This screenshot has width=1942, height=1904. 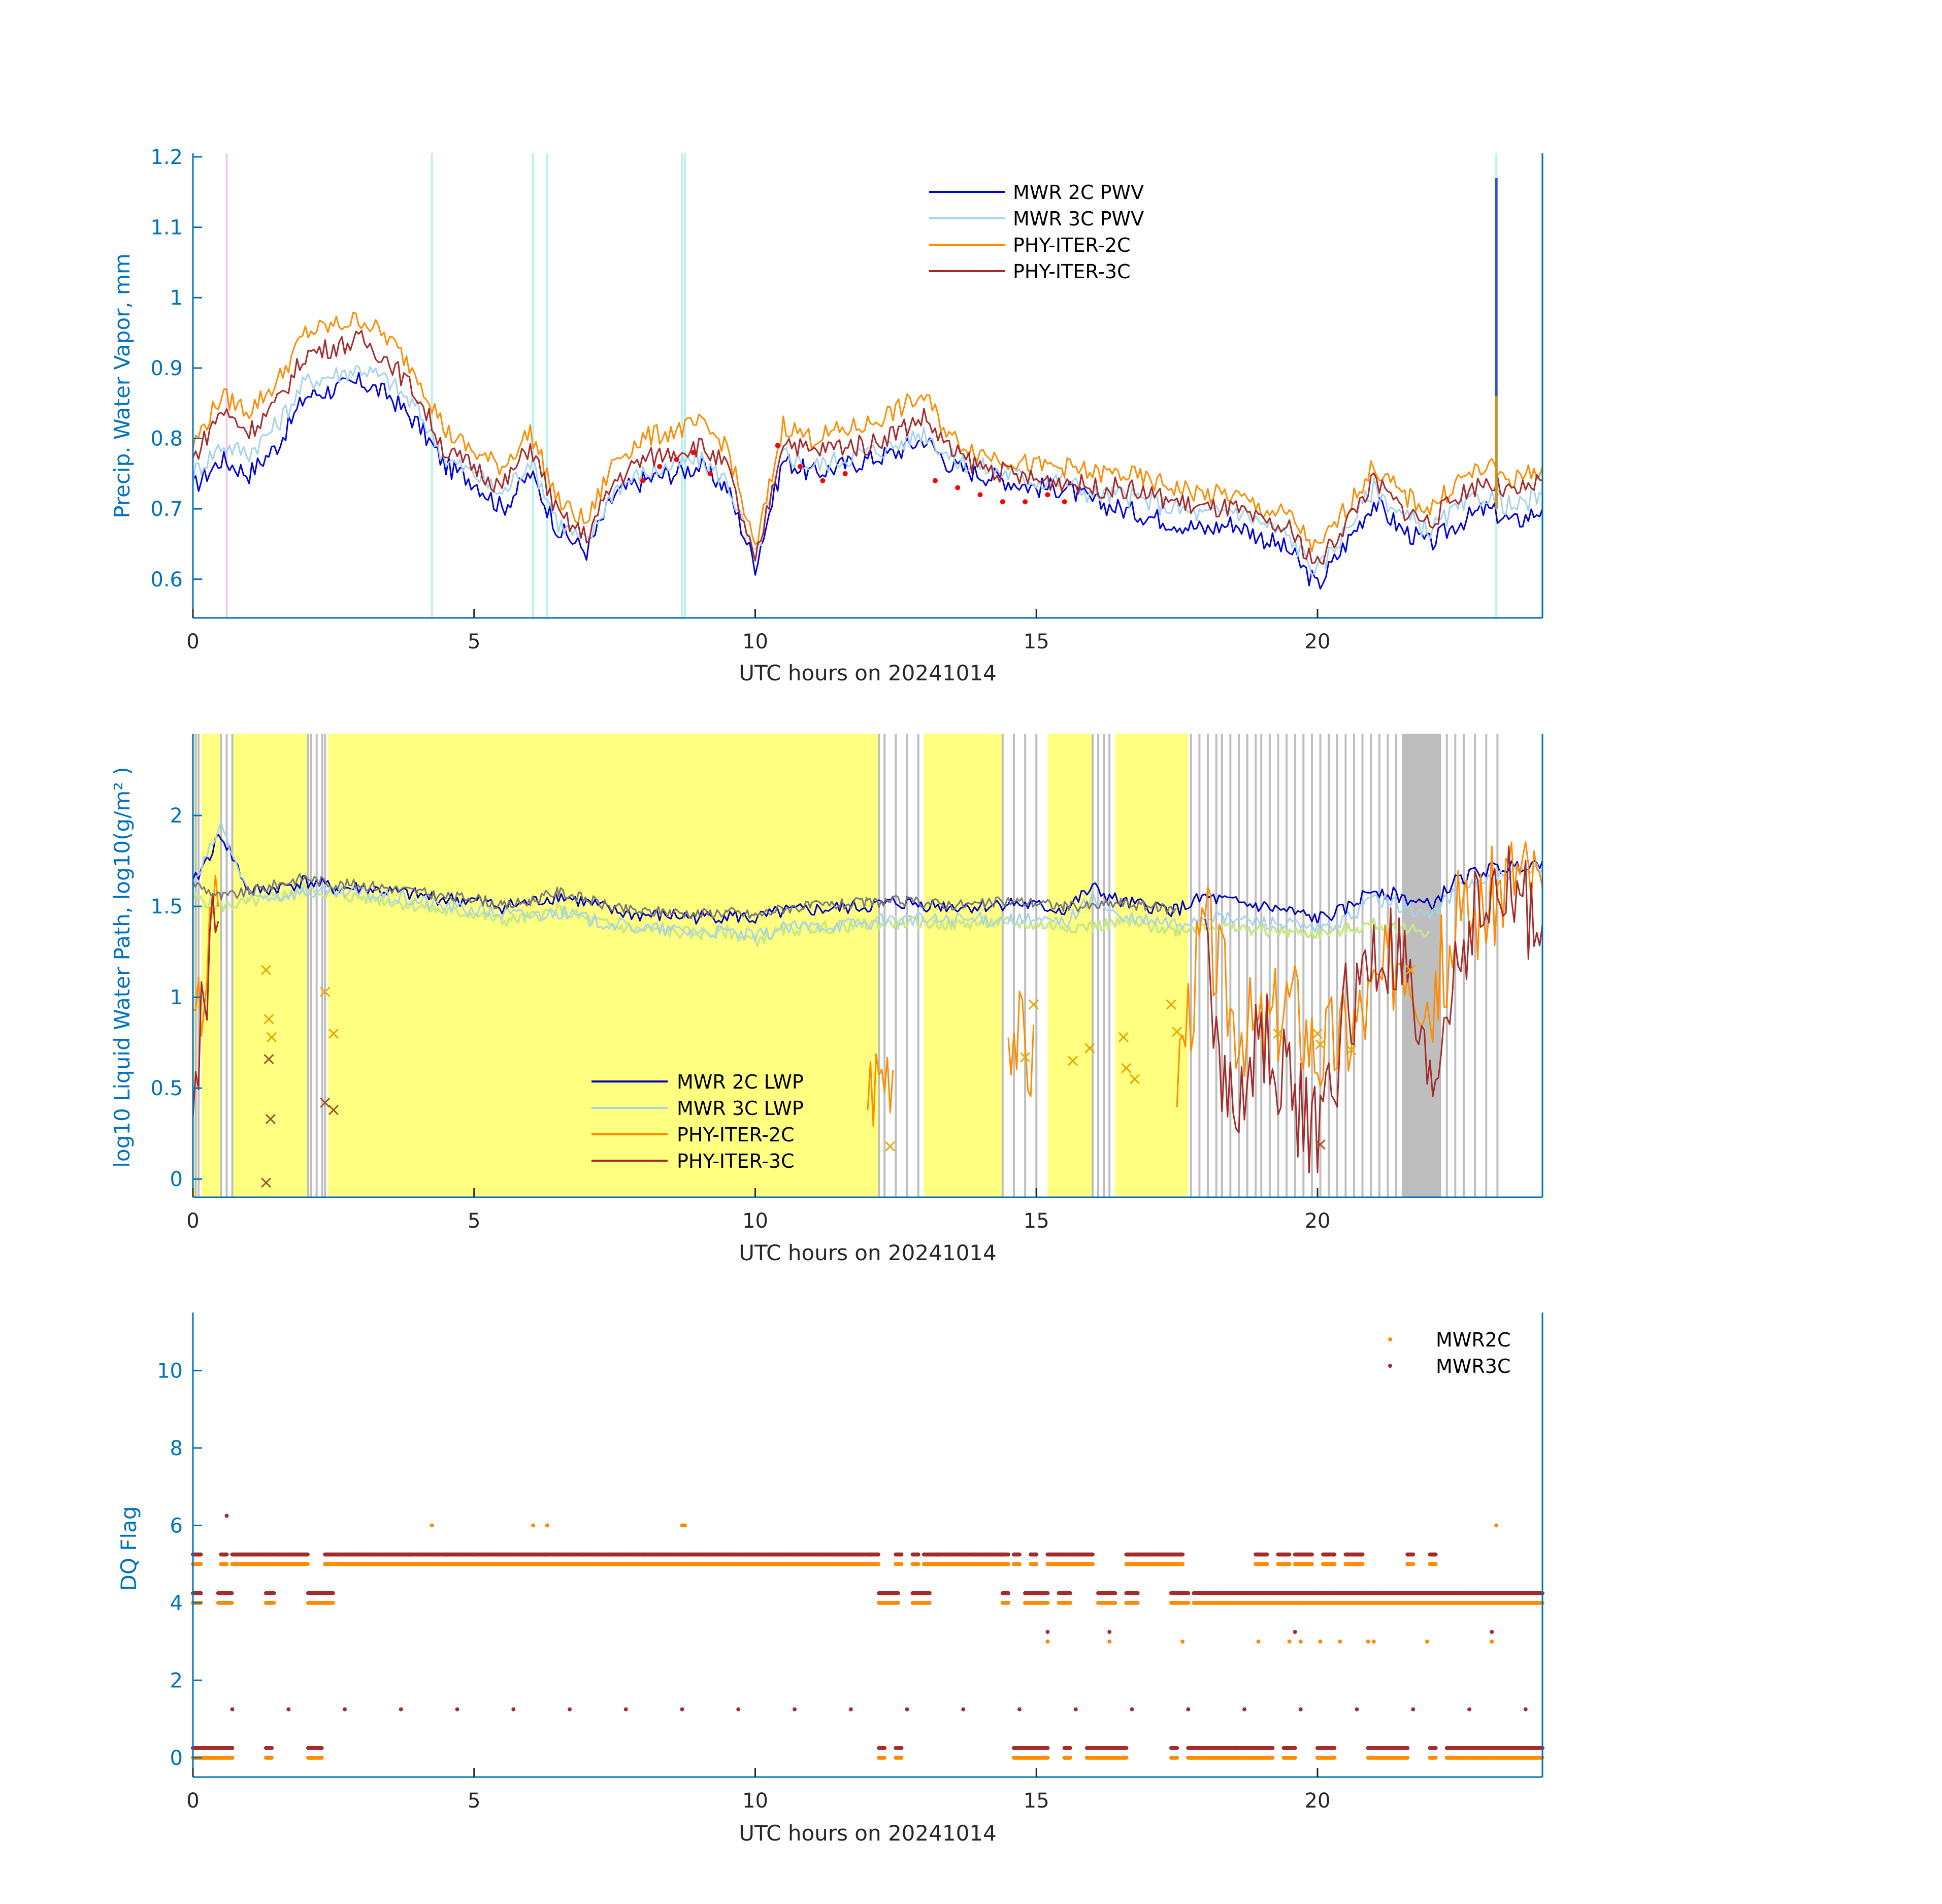 I want to click on lwp-ylabel: log10 Liquid Water Path, log10(g/m² ), so click(x=122, y=967).